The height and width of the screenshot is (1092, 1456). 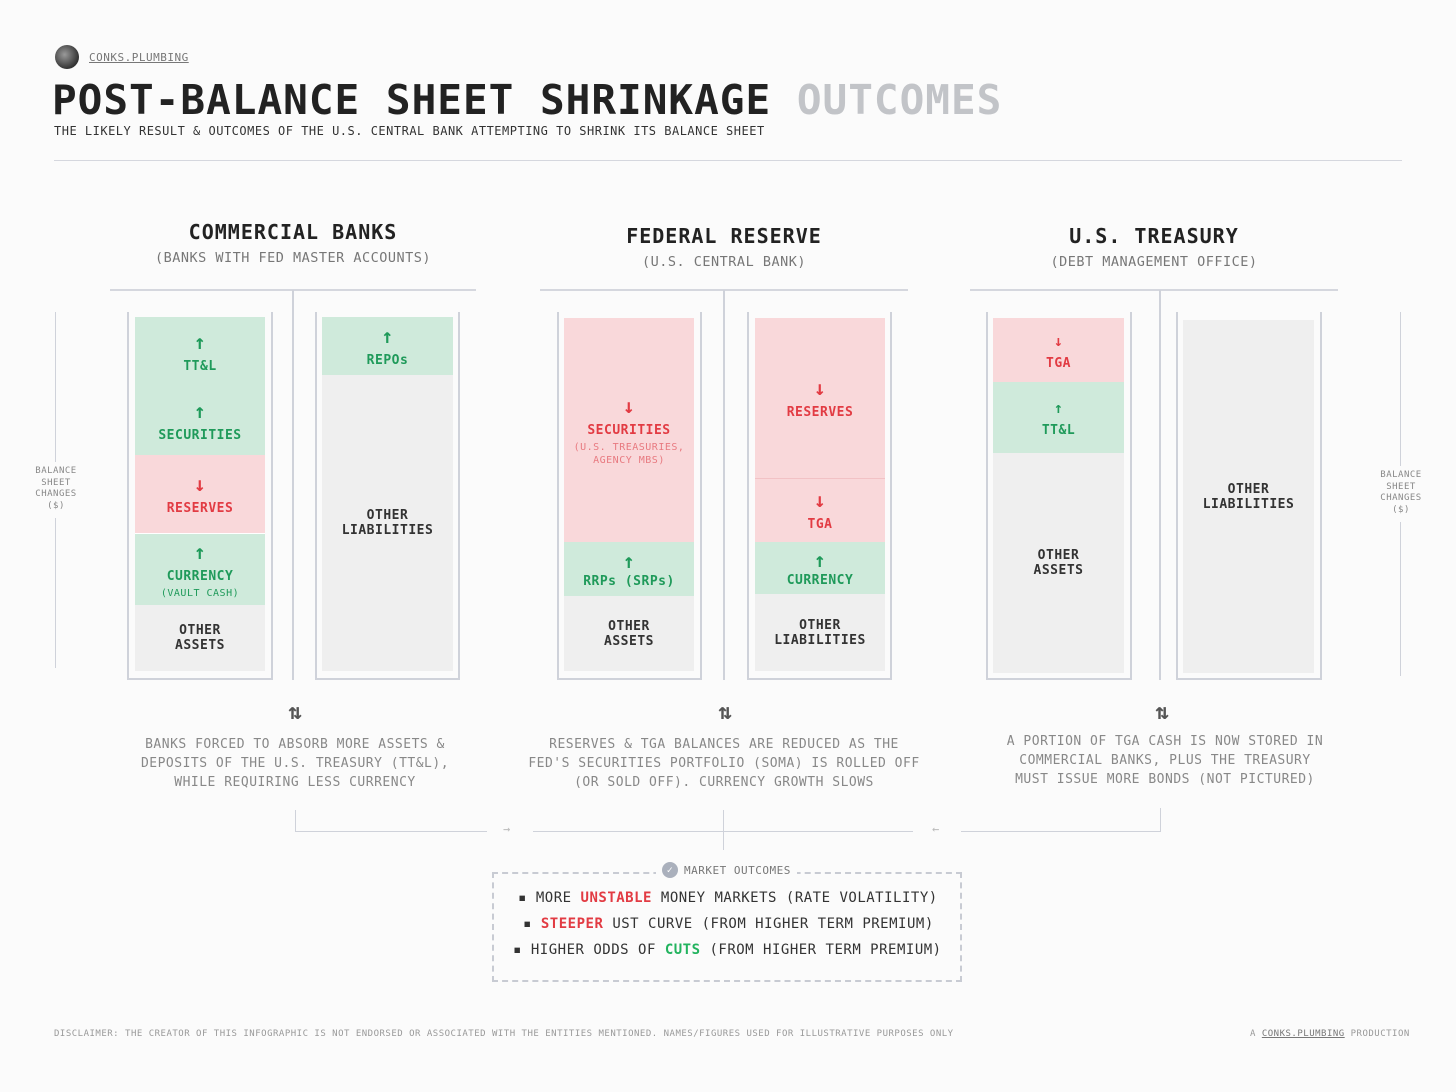 What do you see at coordinates (936, 829) in the screenshot?
I see `arrow-left-icon: ←` at bounding box center [936, 829].